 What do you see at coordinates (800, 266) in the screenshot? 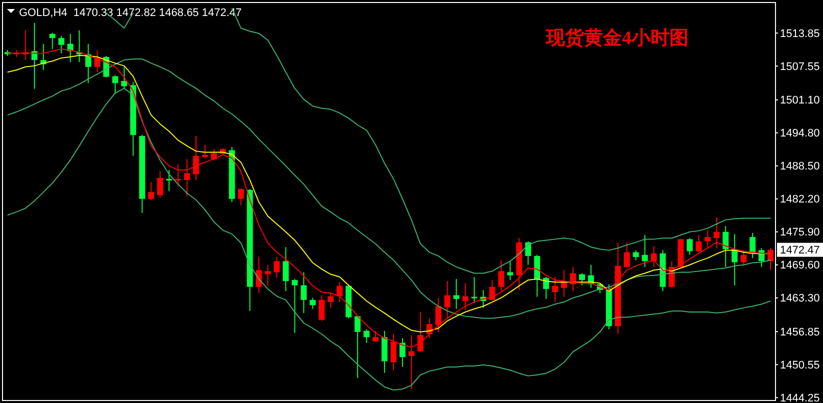
I see `y-tick-label: 1469.60` at bounding box center [800, 266].